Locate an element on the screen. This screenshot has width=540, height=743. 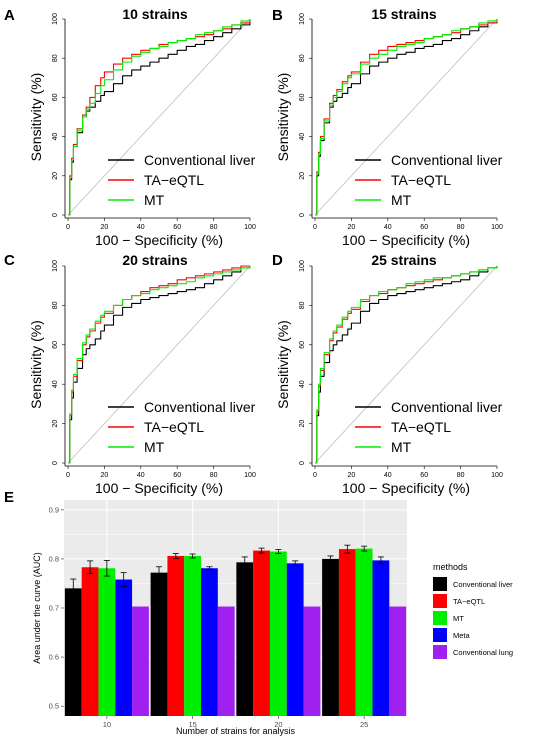
panel-label: C is located at coordinates (9, 260).